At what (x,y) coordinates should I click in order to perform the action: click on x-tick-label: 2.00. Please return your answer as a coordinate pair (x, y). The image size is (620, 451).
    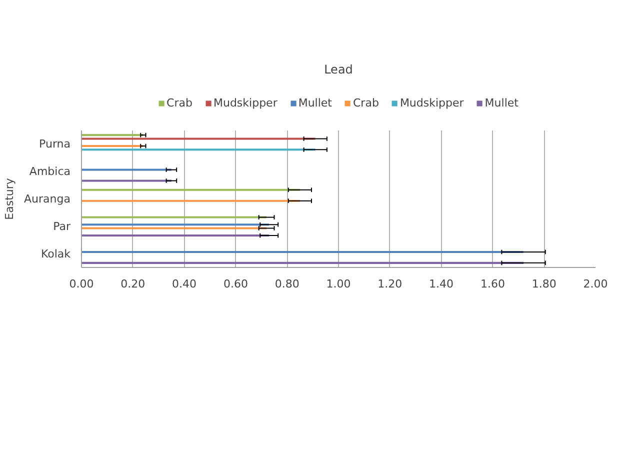
    Looking at the image, I should click on (595, 284).